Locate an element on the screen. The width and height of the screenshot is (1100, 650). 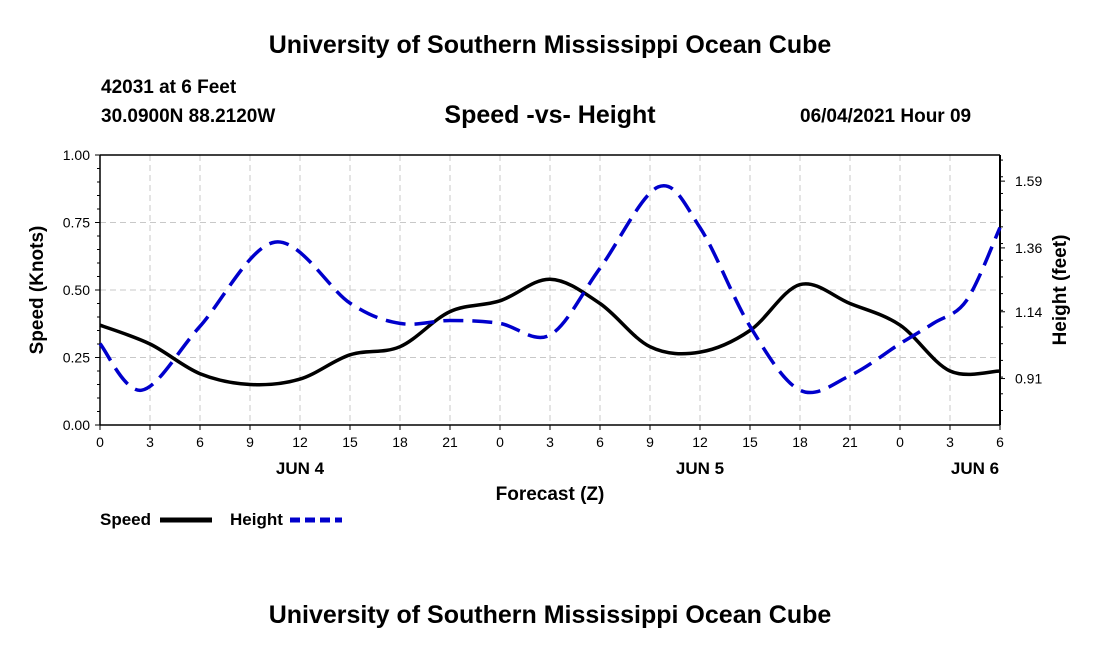
legend-speed-label: Speed is located at coordinates (125, 519).